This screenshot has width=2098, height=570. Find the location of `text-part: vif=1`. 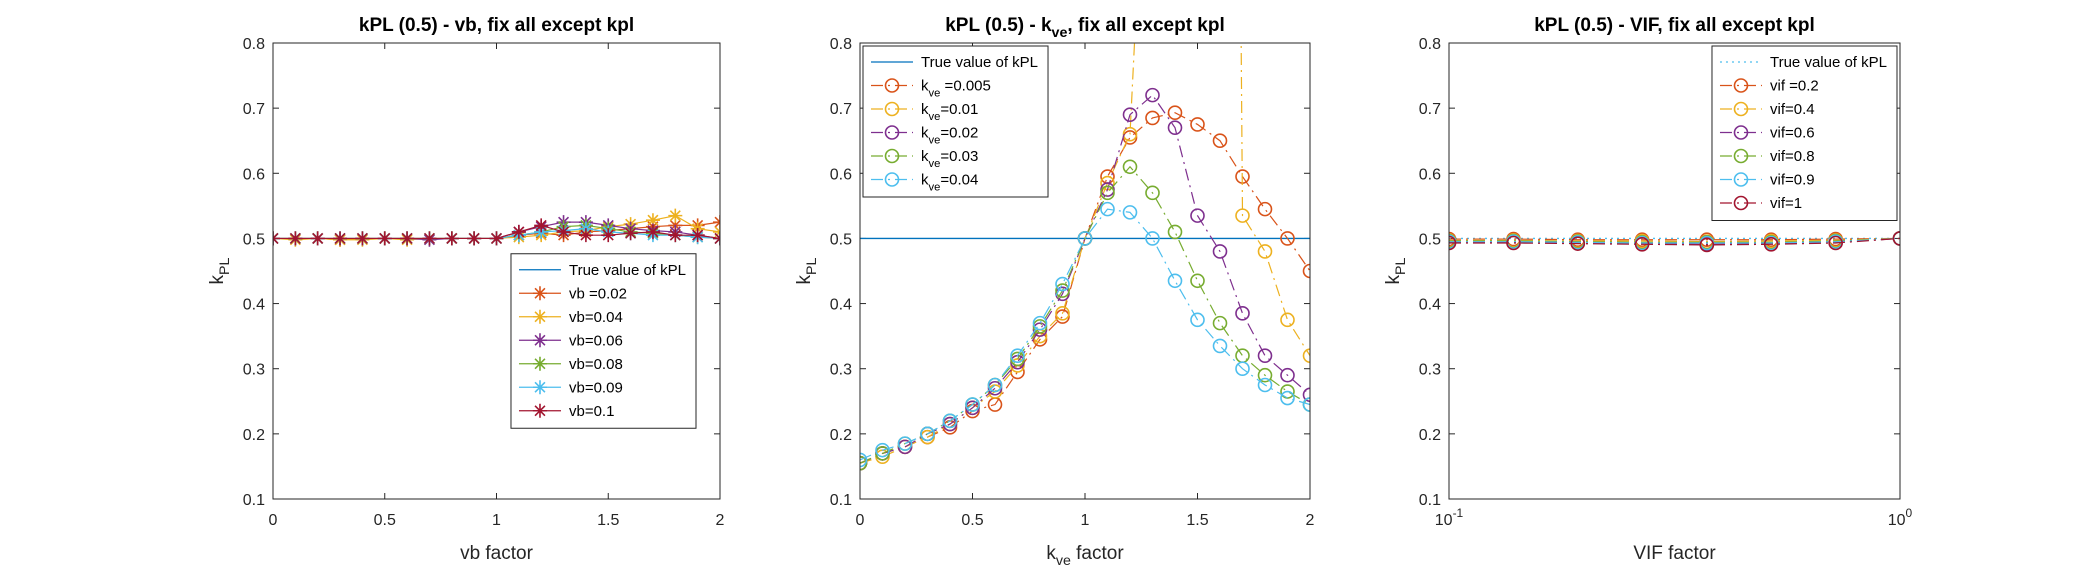

text-part: vif=1 is located at coordinates (1786, 203).